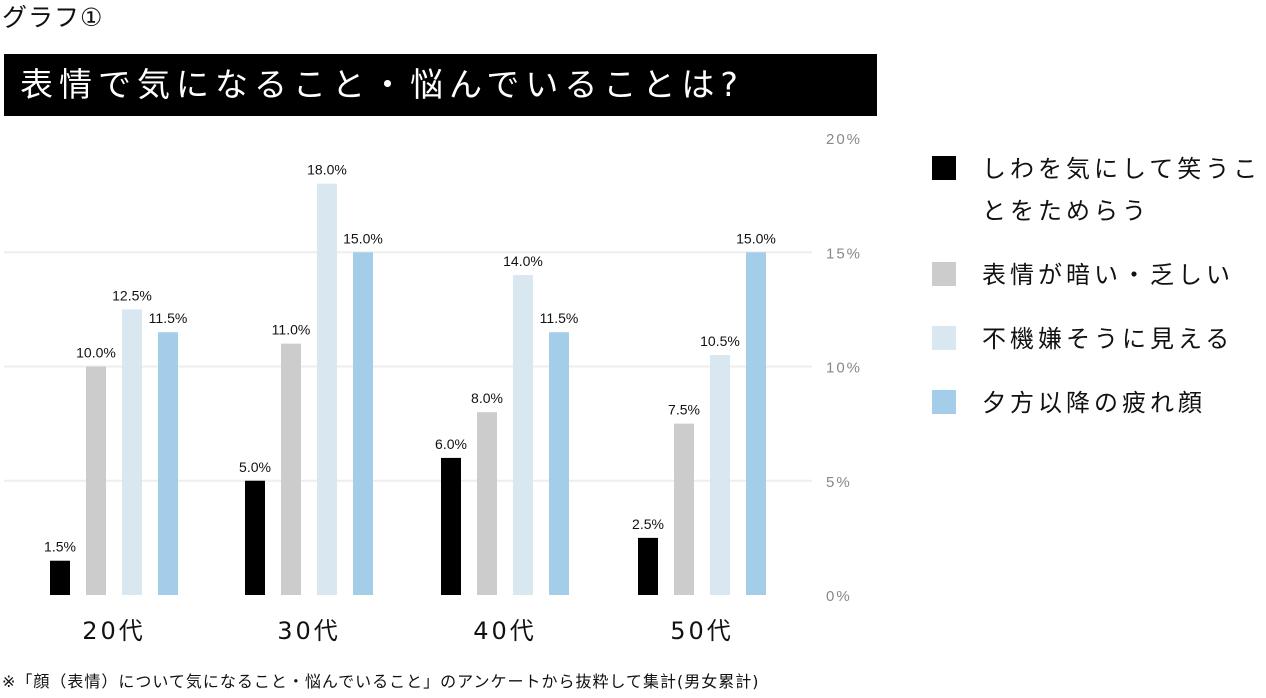 This screenshot has height=698, width=1266. Describe the element at coordinates (648, 524) in the screenshot. I see `value-label-50代-series-1: 2.5%` at that location.